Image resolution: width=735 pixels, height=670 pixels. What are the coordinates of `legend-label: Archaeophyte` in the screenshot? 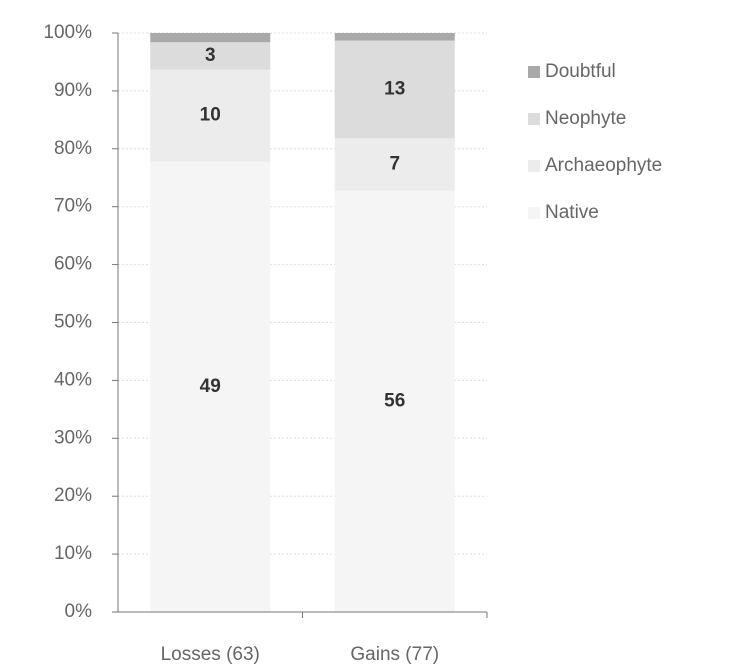 It's located at (603, 165).